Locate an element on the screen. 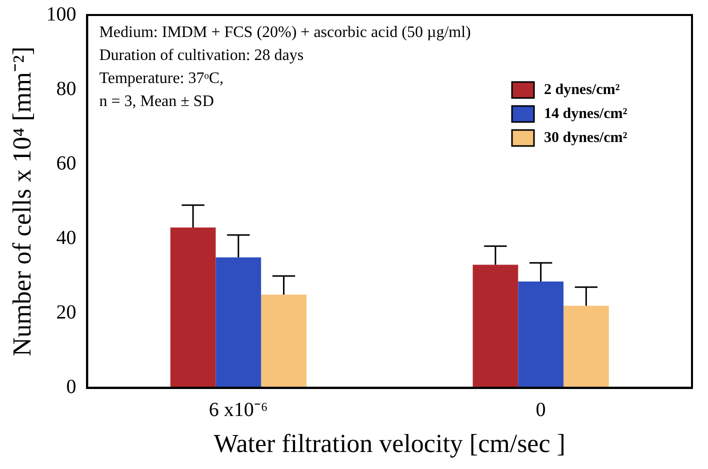 This screenshot has width=708, height=469. y-tick-label: 40 is located at coordinates (66, 237).